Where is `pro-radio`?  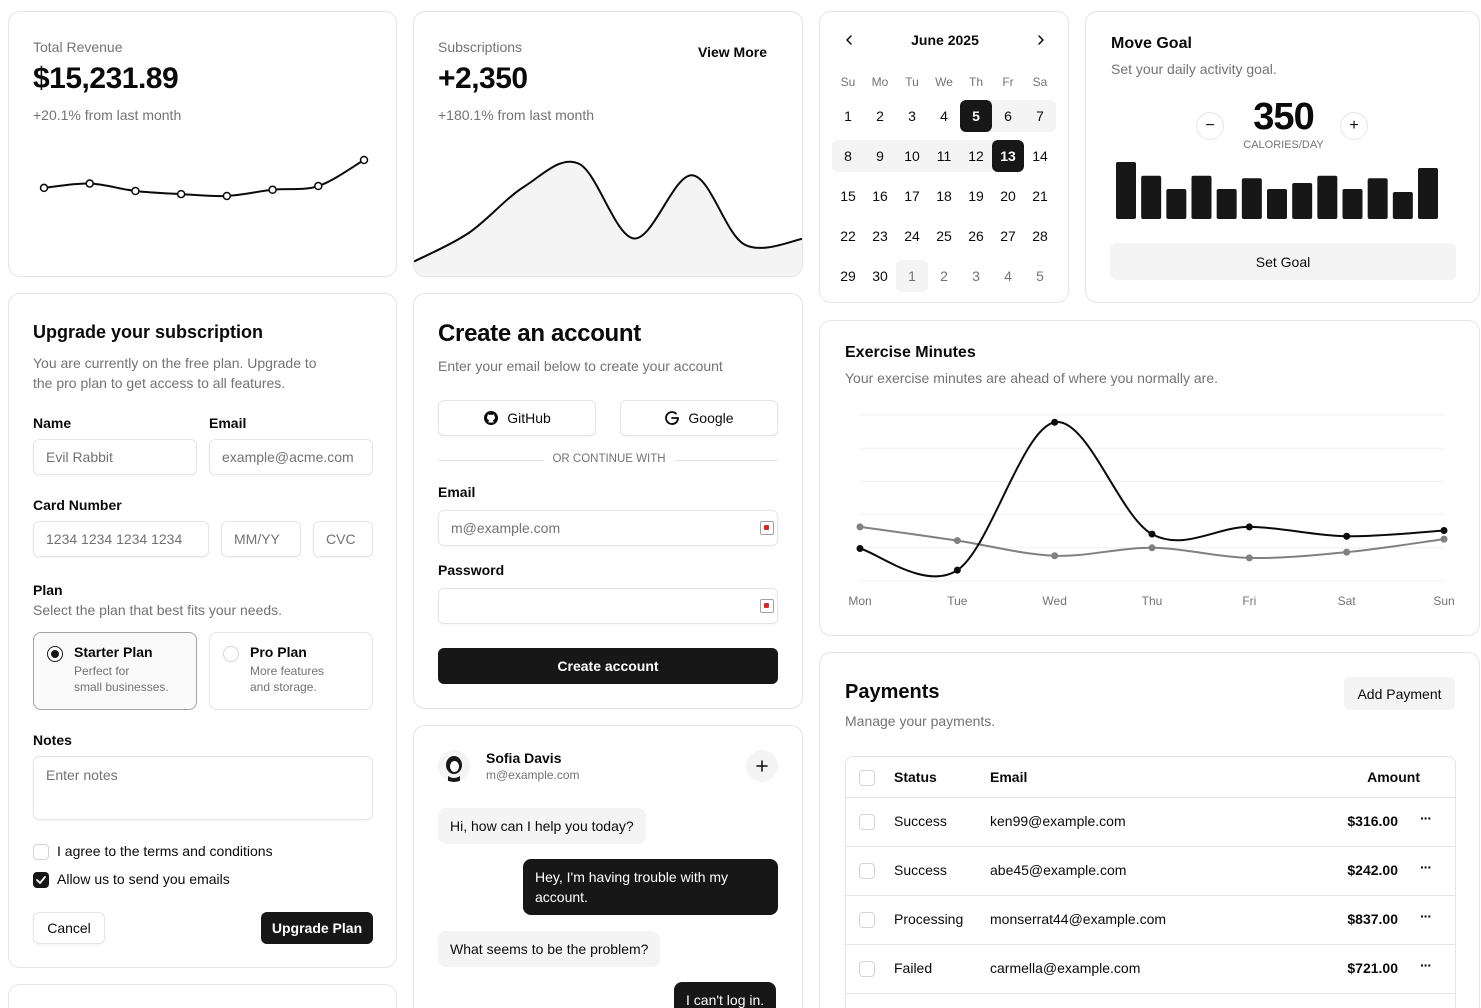 pro-radio is located at coordinates (231, 654).